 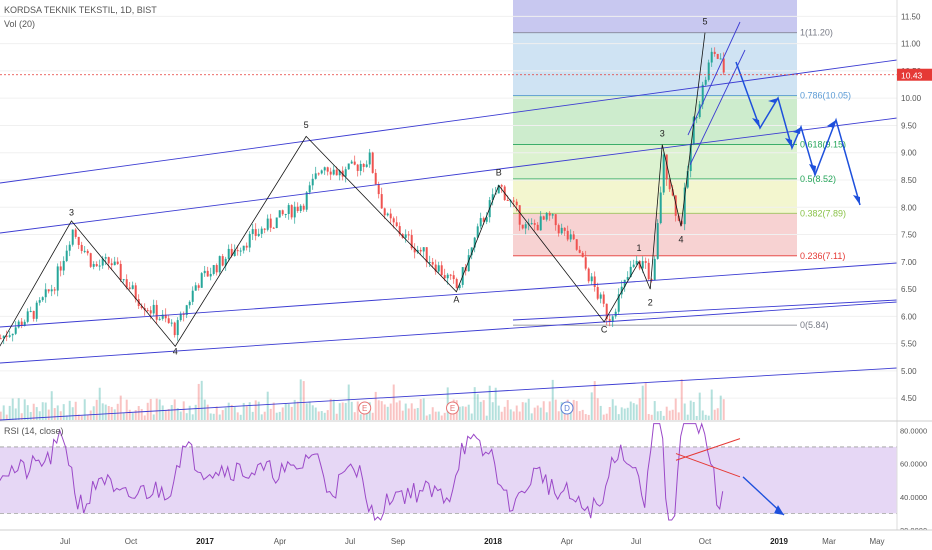 What do you see at coordinates (80, 10) in the screenshot?
I see `chart-title: KORDSA TEKNIK TEKSTIL, 1D, BIST` at bounding box center [80, 10].